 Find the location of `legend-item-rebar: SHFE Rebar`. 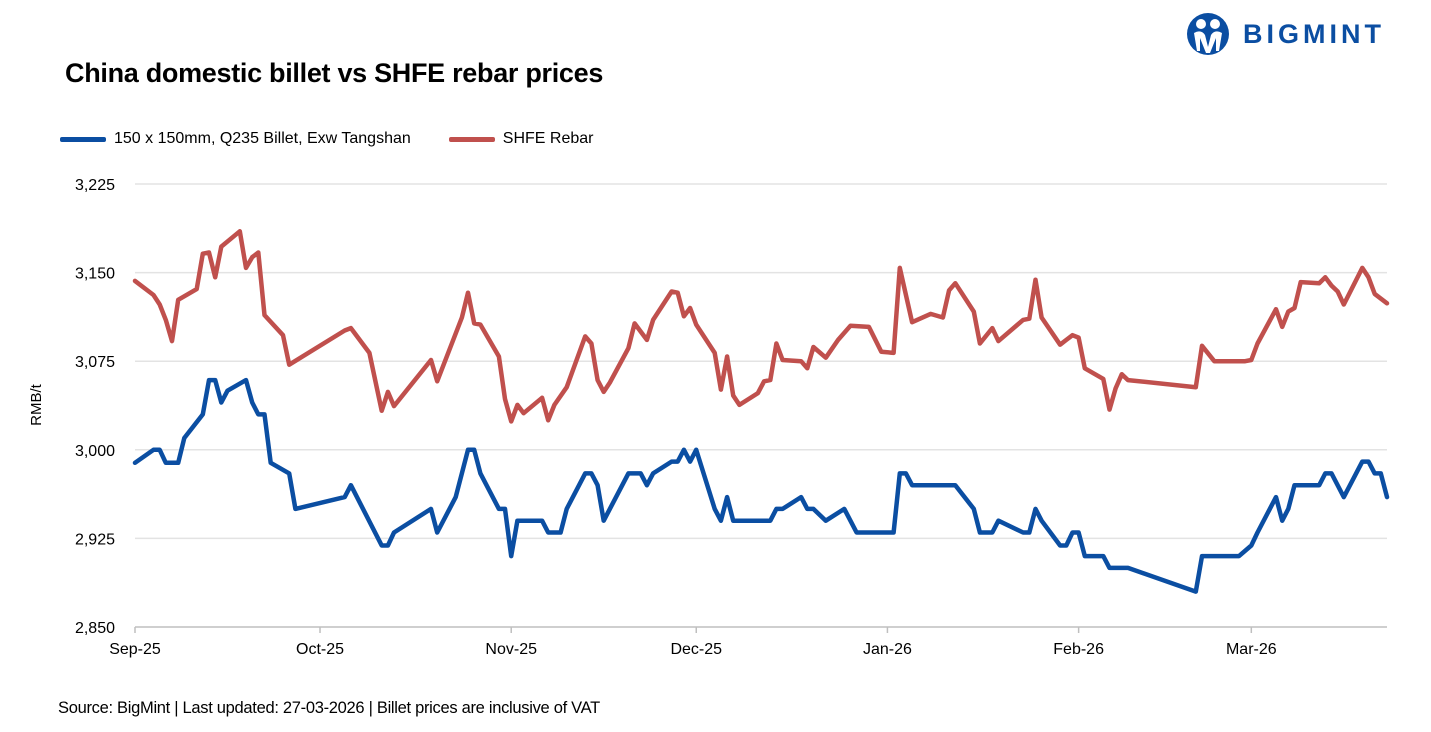

legend-item-rebar: SHFE Rebar is located at coordinates (521, 139).